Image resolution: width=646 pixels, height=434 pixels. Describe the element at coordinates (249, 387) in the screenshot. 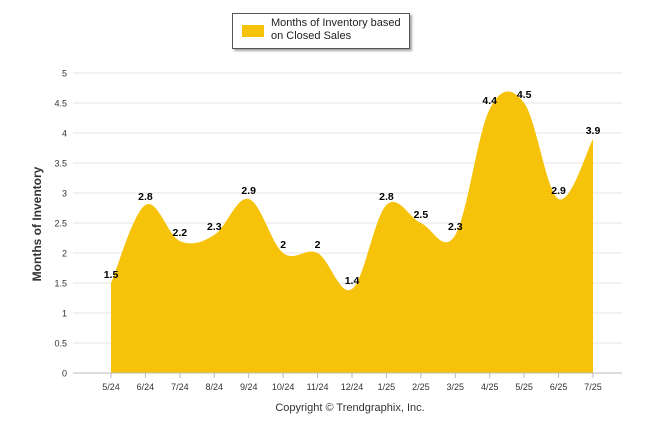

I see `x-tick-label: 9/24` at that location.